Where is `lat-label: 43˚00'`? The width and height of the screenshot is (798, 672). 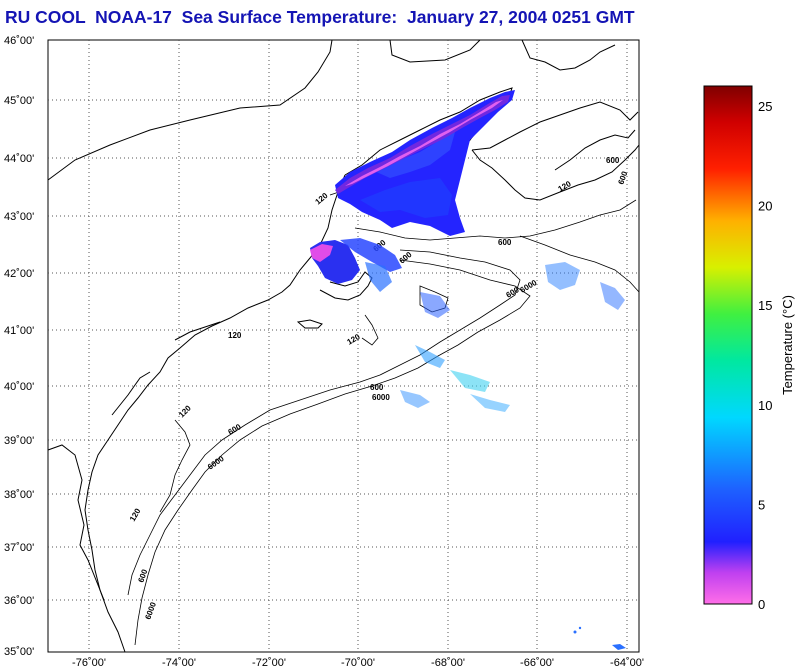
lat-label: 43˚00' is located at coordinates (19, 217).